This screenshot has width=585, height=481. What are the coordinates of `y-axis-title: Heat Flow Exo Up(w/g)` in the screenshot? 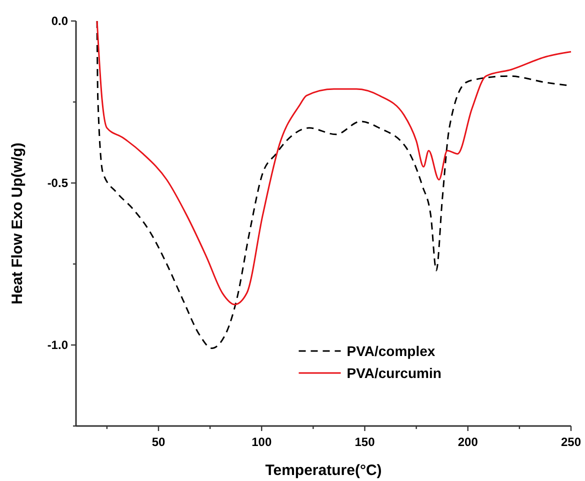 It's located at (17, 223).